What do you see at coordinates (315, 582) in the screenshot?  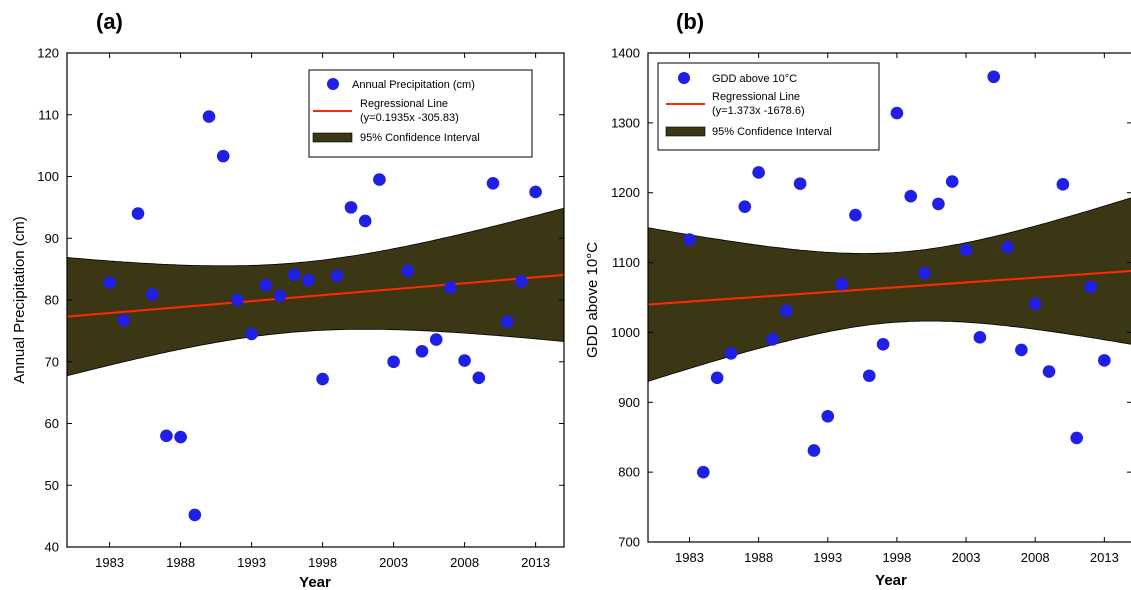 I see `panel-a-x-axis-title: Year` at bounding box center [315, 582].